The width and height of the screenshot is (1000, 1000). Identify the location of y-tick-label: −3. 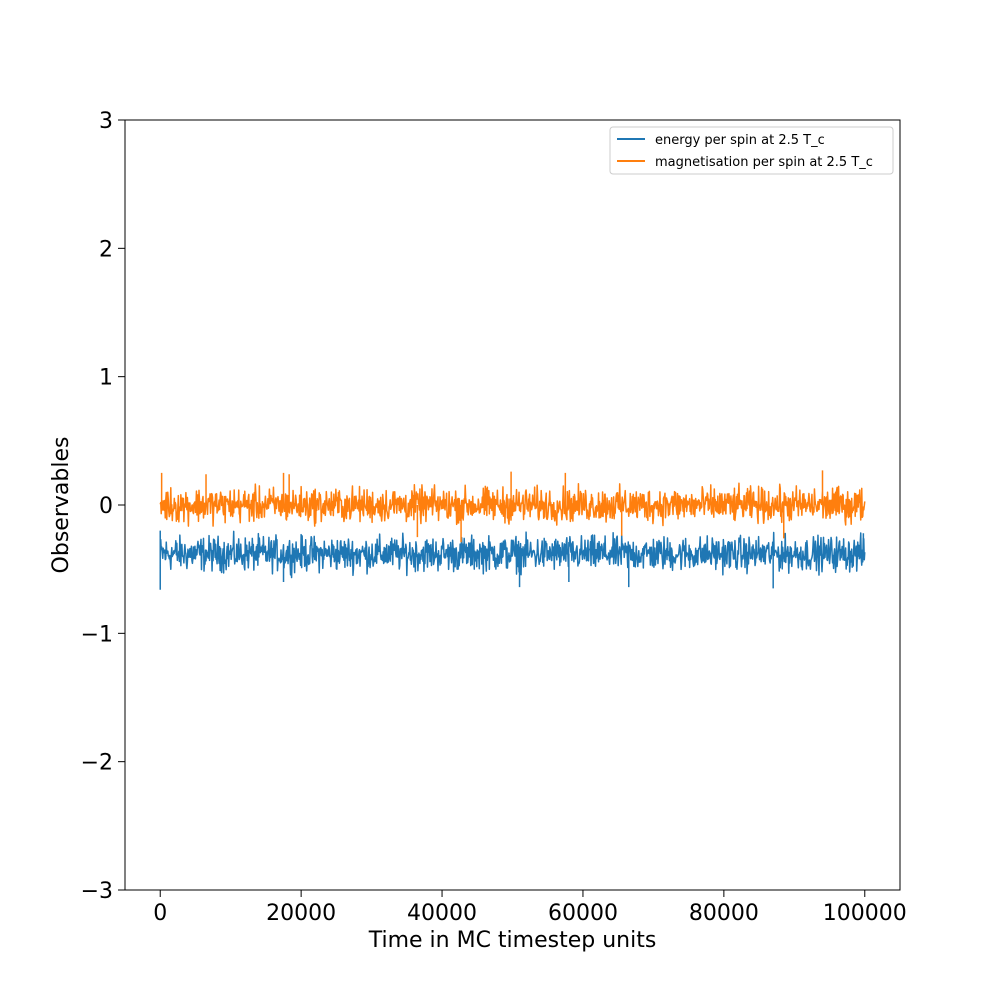
(97, 891).